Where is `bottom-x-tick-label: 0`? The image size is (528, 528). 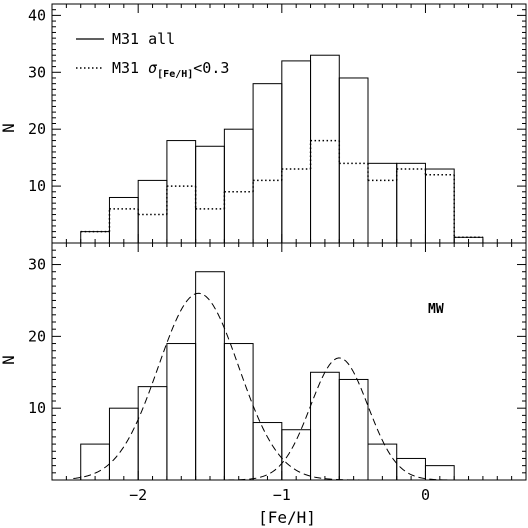
bottom-x-tick-label: 0 is located at coordinates (425, 495).